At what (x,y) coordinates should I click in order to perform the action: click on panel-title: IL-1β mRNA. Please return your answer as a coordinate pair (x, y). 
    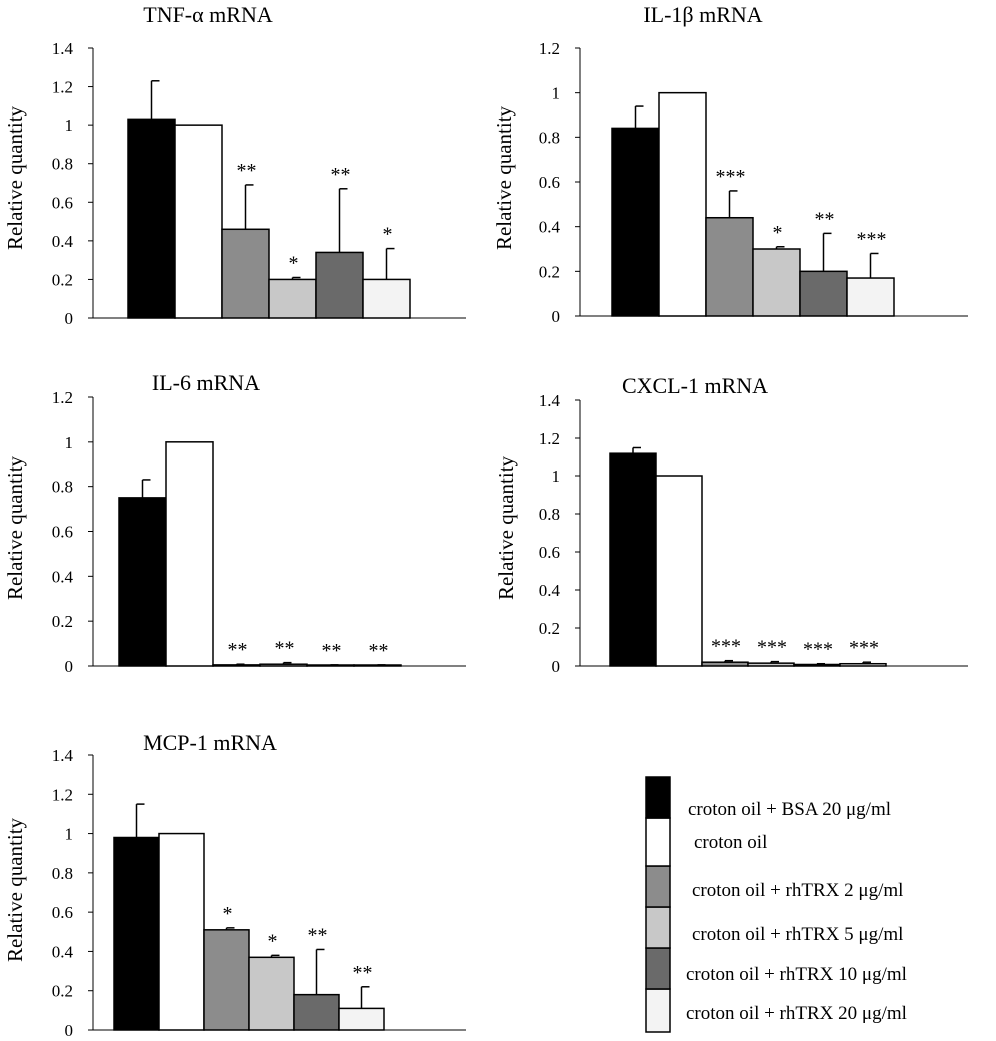
    Looking at the image, I should click on (702, 14).